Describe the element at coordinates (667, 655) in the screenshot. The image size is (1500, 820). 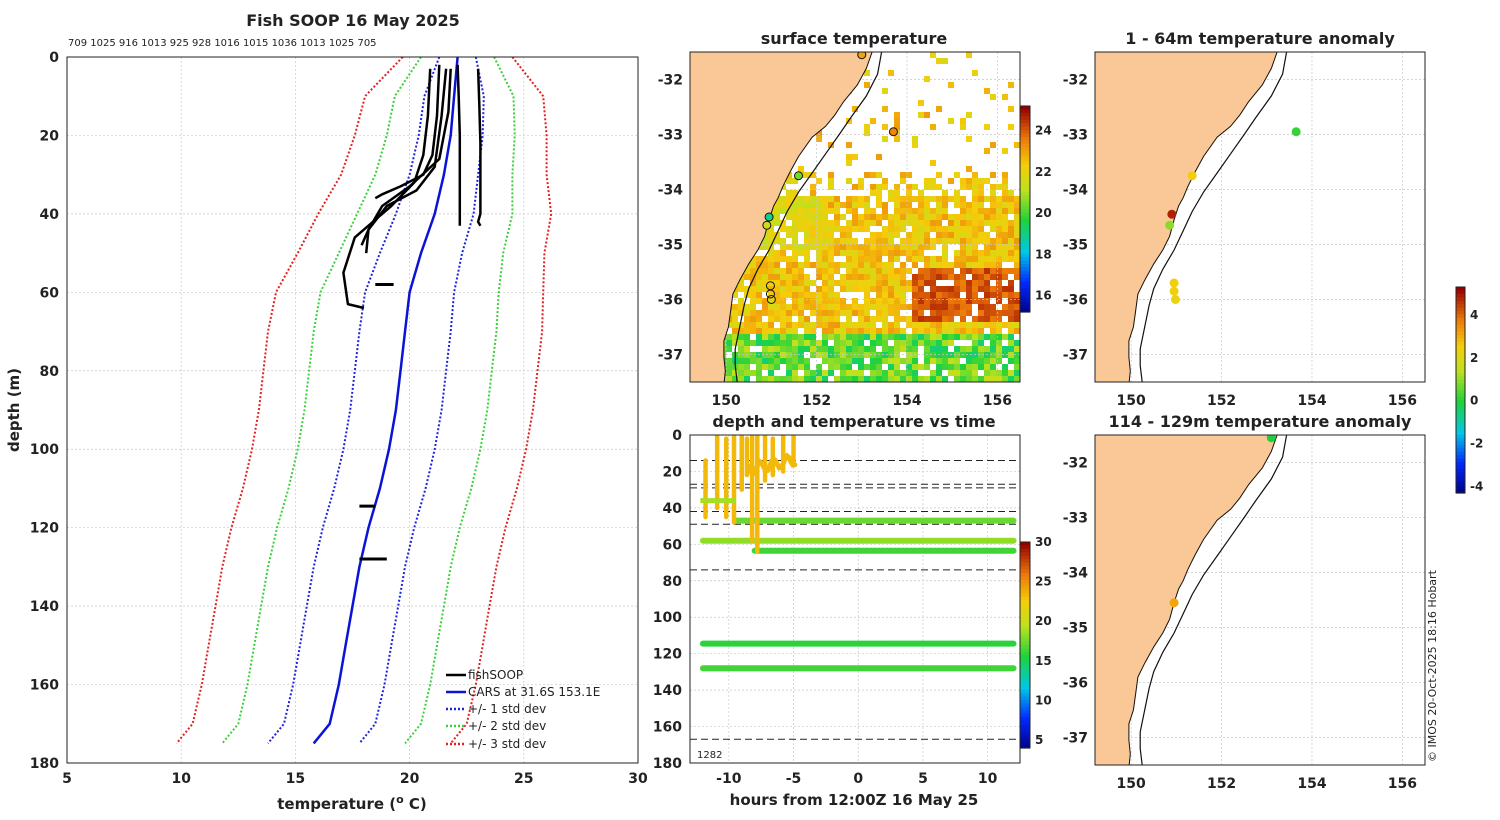
I see `time-depth-ytick-label: 120` at that location.